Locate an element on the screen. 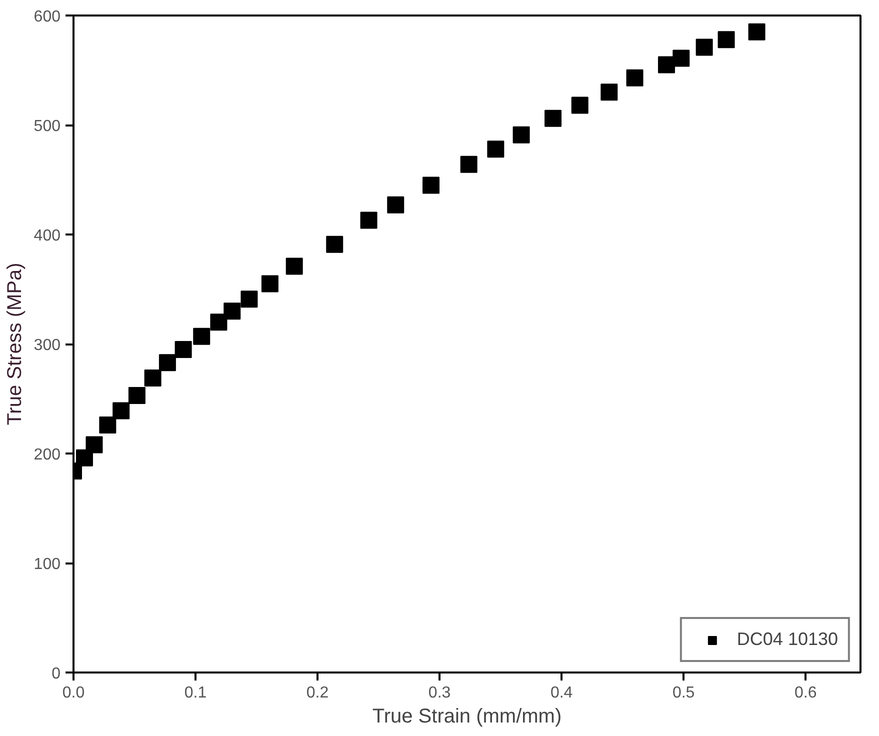  x-tick-label: 0.5 is located at coordinates (683, 693).